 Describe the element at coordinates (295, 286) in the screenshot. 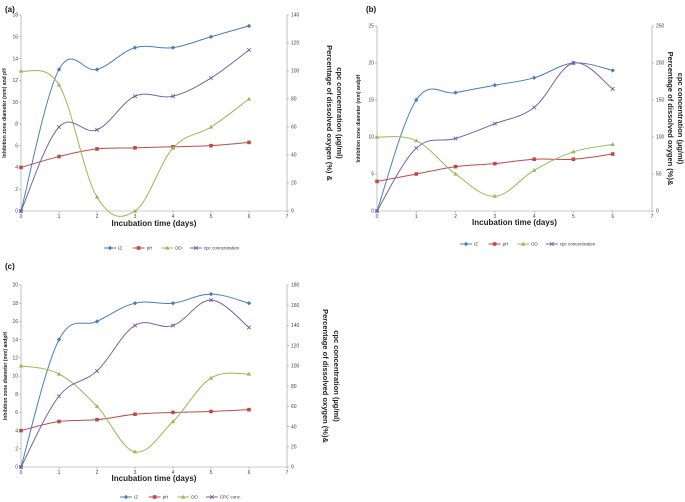

I see `y-right-tick-label: 180` at that location.